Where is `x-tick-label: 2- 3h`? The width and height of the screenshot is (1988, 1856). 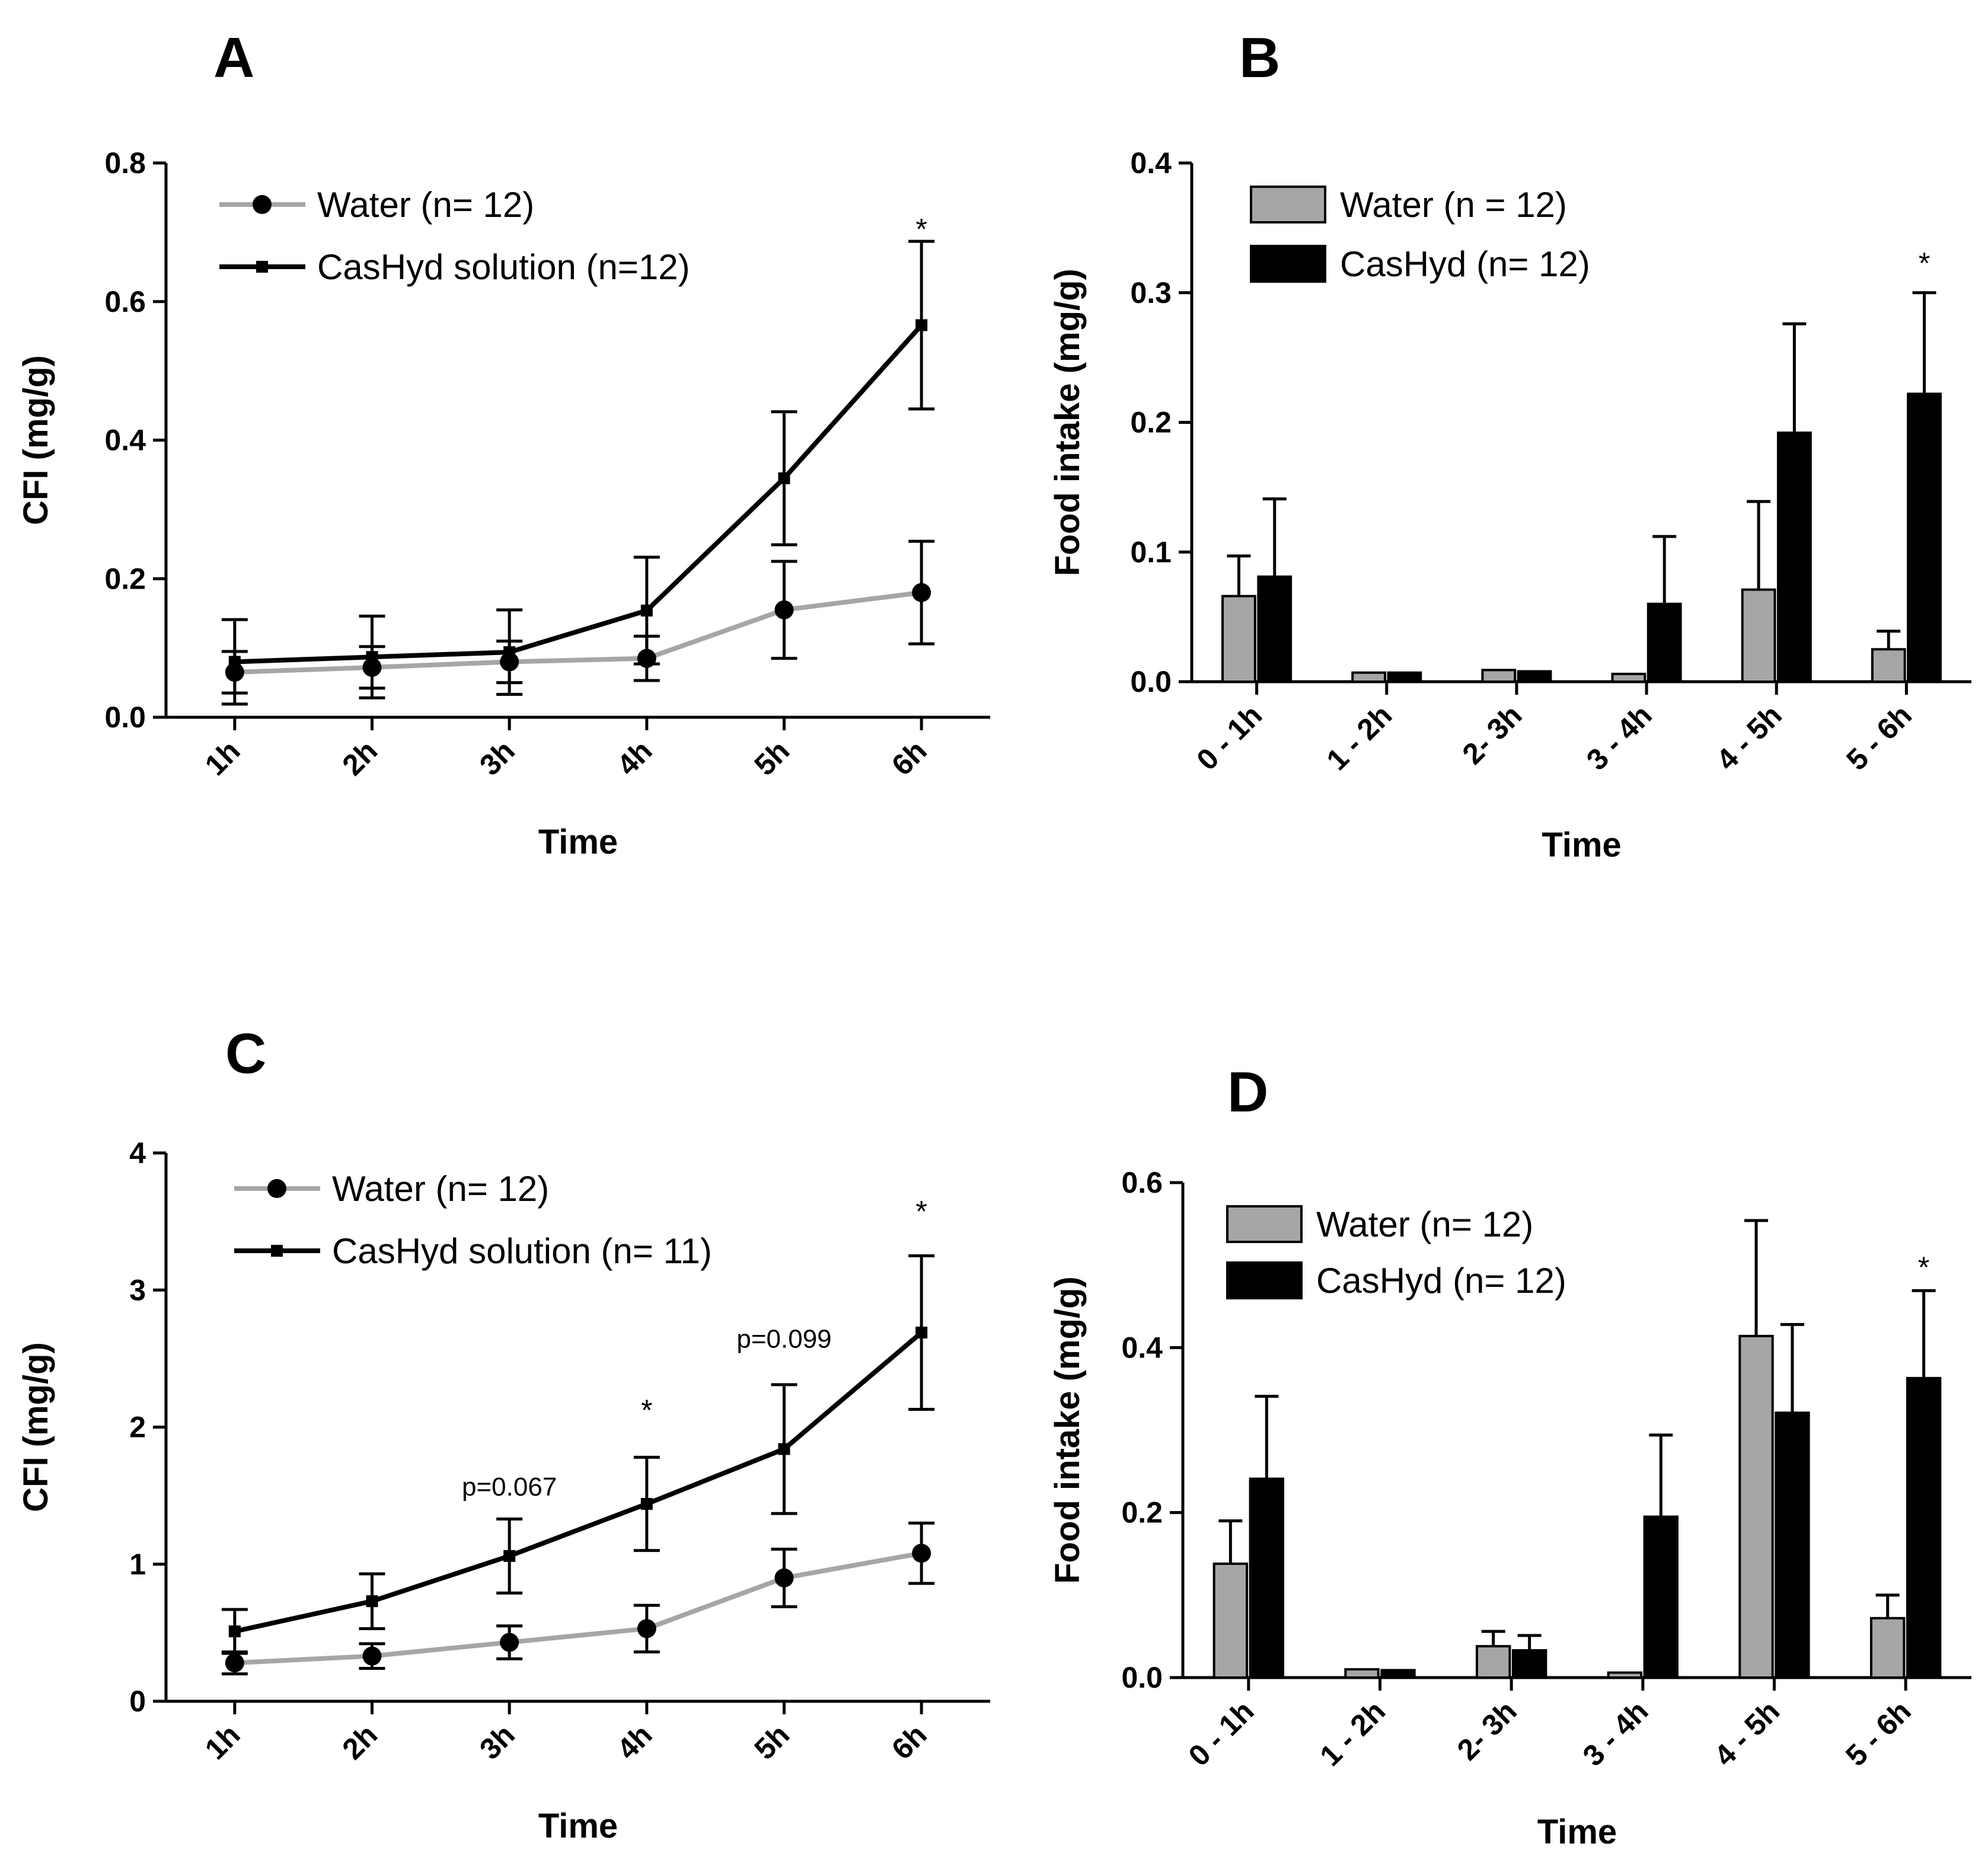
x-tick-label: 2- 3h is located at coordinates (1492, 734).